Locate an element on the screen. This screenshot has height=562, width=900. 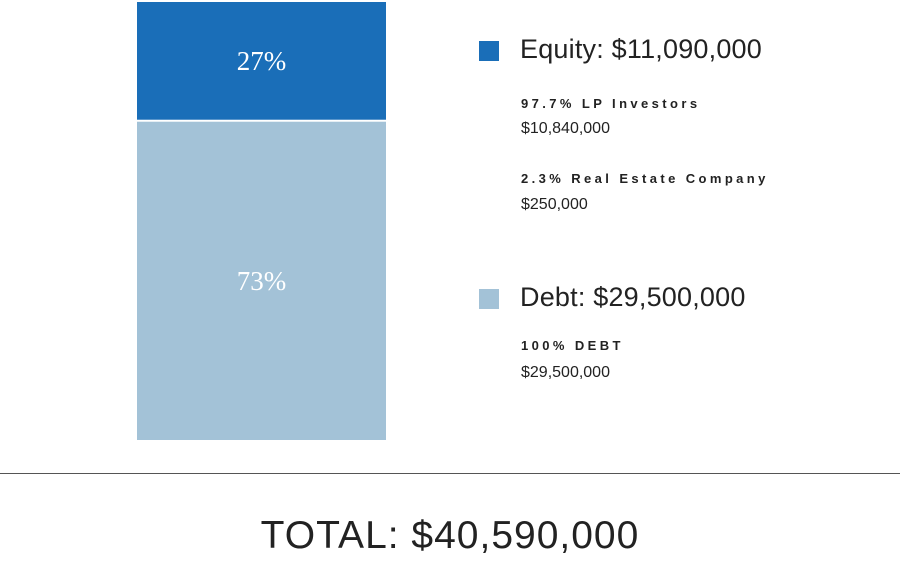
bar-label-equity: 27% is located at coordinates (262, 61).